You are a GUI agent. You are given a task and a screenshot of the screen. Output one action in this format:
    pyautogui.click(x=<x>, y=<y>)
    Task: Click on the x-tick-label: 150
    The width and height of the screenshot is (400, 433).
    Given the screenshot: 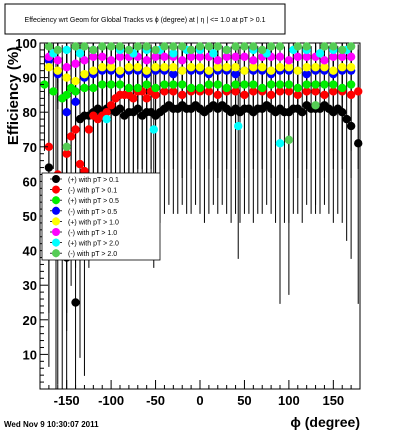 What is the action you would take?
    pyautogui.click(x=333, y=400)
    